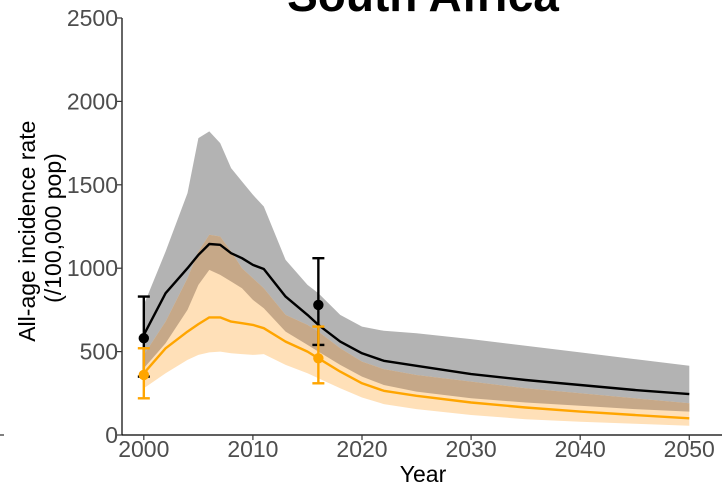  What do you see at coordinates (423, 474) in the screenshot?
I see `x-axis-label: Year` at bounding box center [423, 474].